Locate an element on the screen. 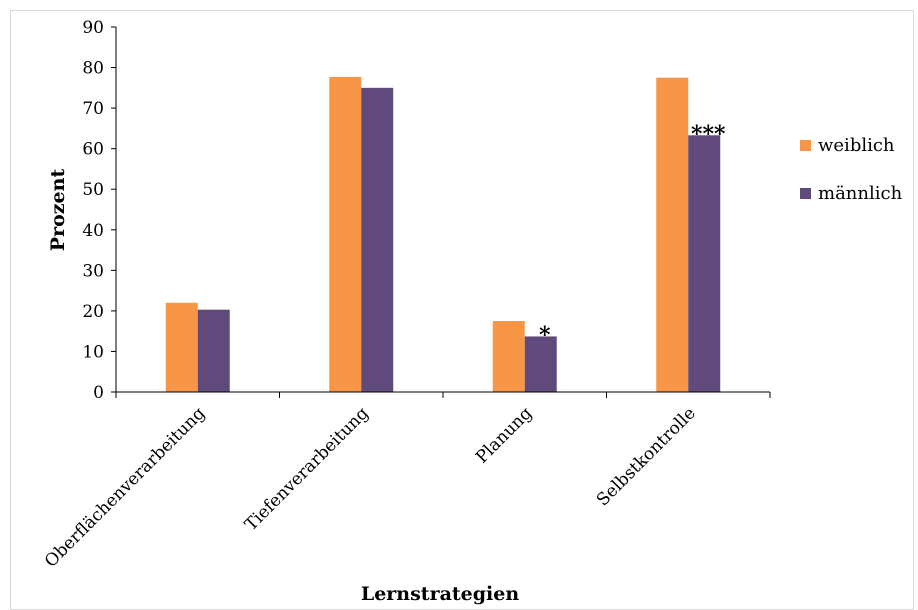 The height and width of the screenshot is (610, 918). y-tick-label: 40 is located at coordinates (93, 231).